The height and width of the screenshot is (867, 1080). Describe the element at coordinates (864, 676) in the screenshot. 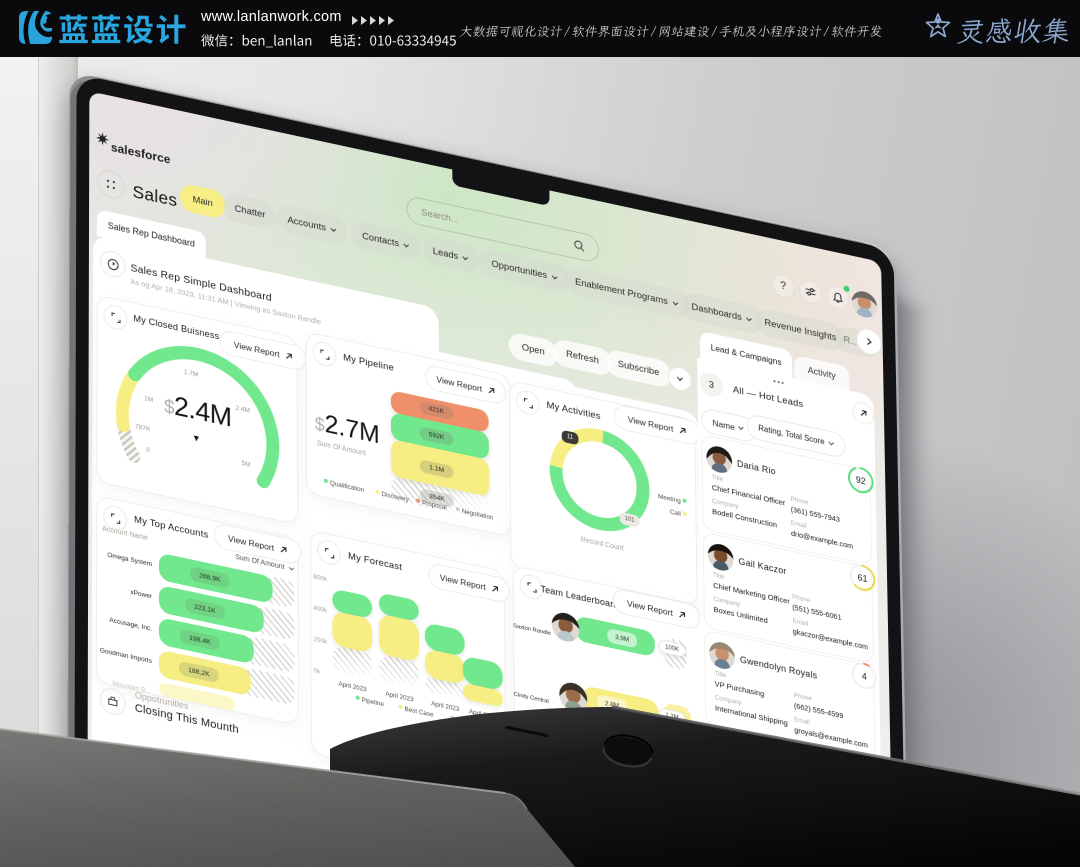

I see `svg-text: 4` at that location.